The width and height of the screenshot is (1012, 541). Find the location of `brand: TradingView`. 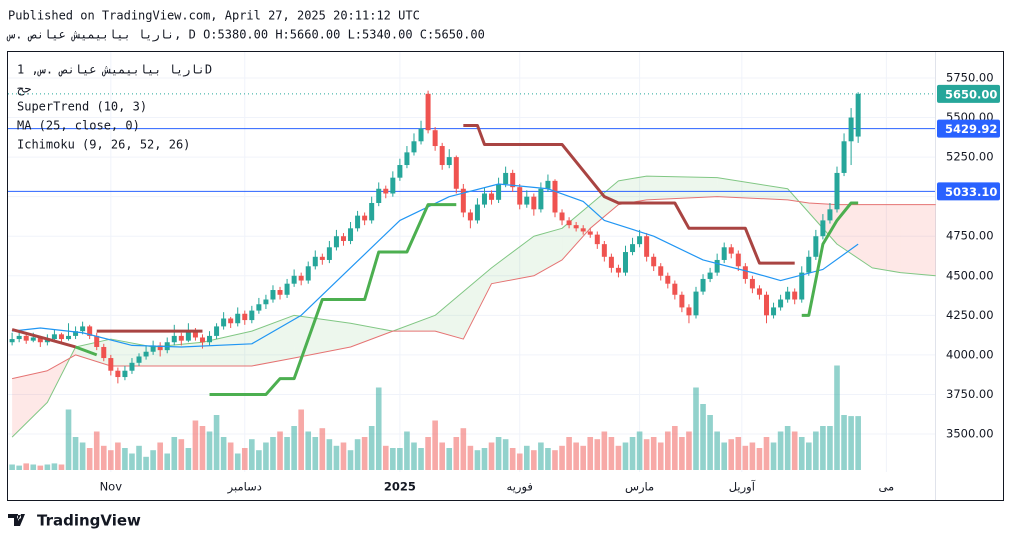

brand: TradingView is located at coordinates (89, 521).